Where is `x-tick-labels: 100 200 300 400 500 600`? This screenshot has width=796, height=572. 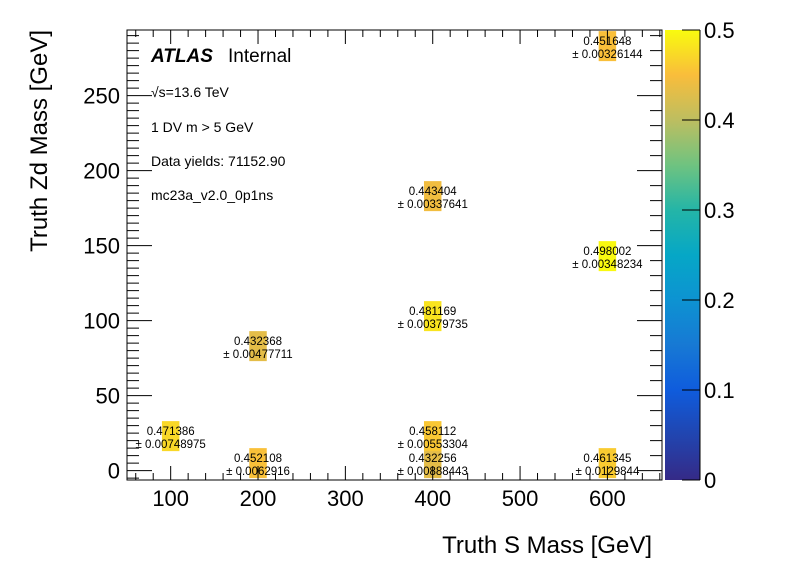 x-tick-labels: 100 200 300 400 500 600 is located at coordinates (388, 498).